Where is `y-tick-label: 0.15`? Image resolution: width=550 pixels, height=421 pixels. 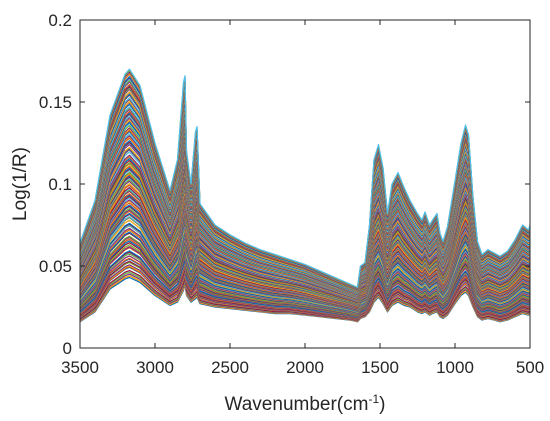
y-tick-label: 0.15 is located at coordinates (55, 102).